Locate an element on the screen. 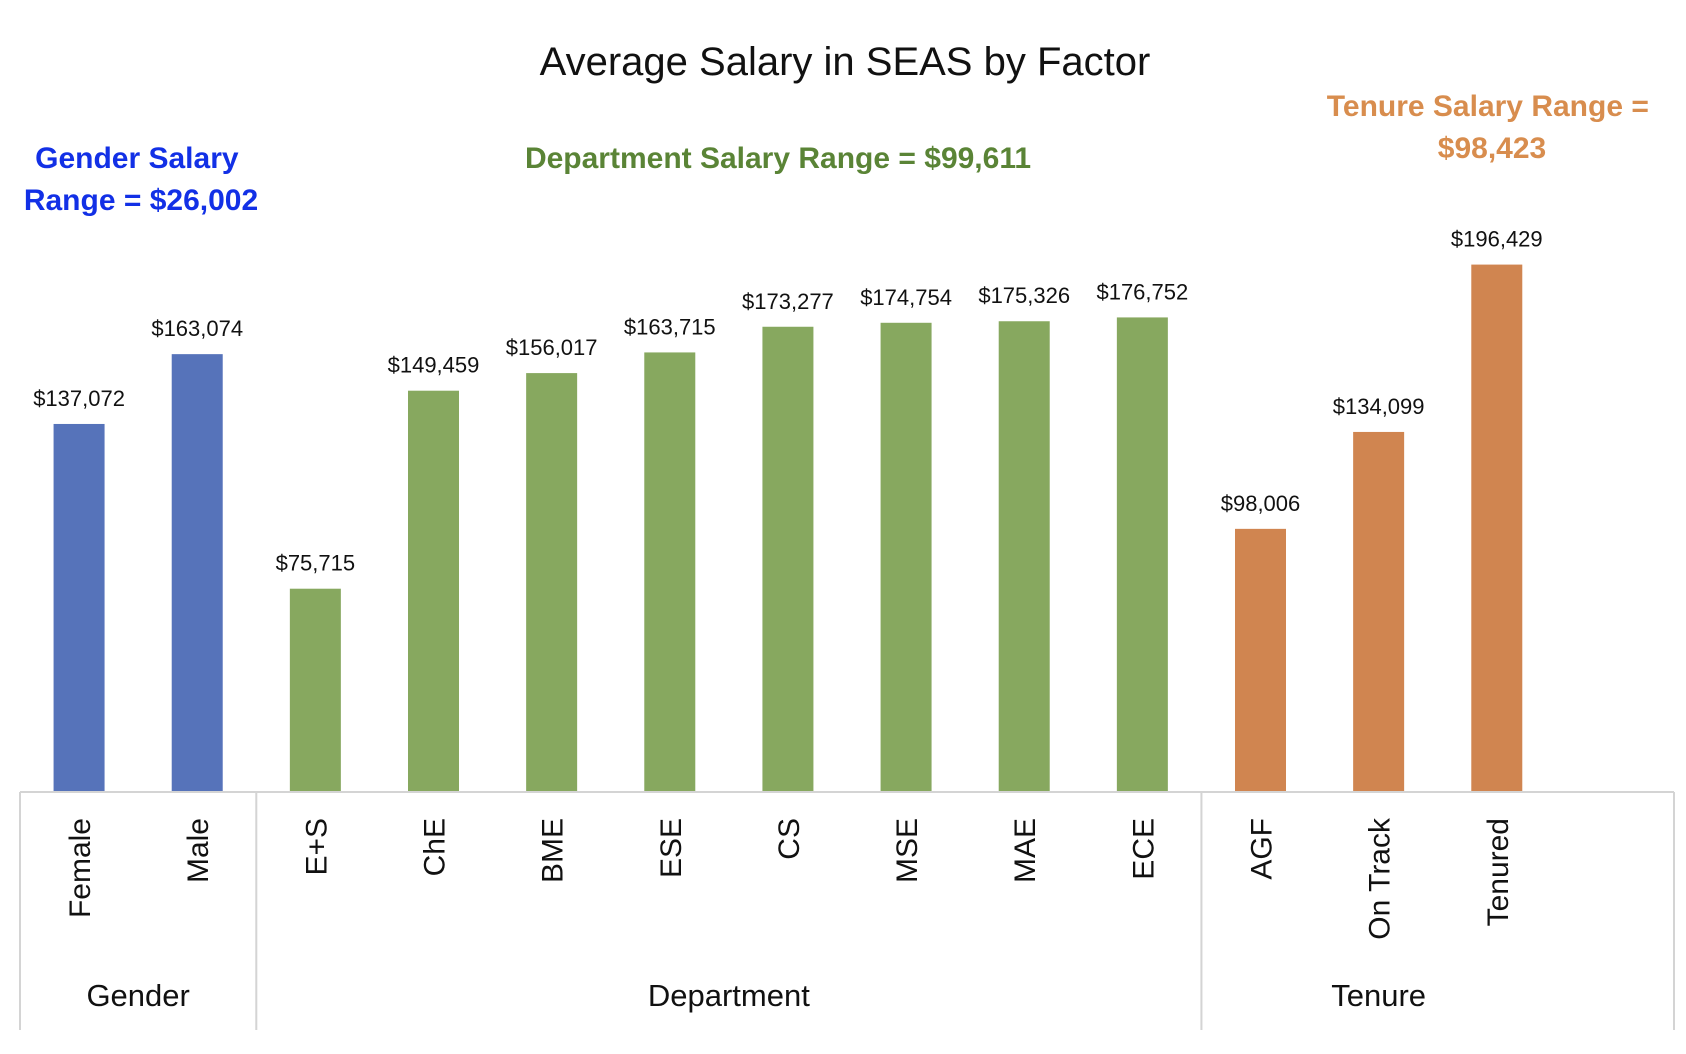 The height and width of the screenshot is (1054, 1686). gender-range-line-2: Range = $26,002 is located at coordinates (141, 200).